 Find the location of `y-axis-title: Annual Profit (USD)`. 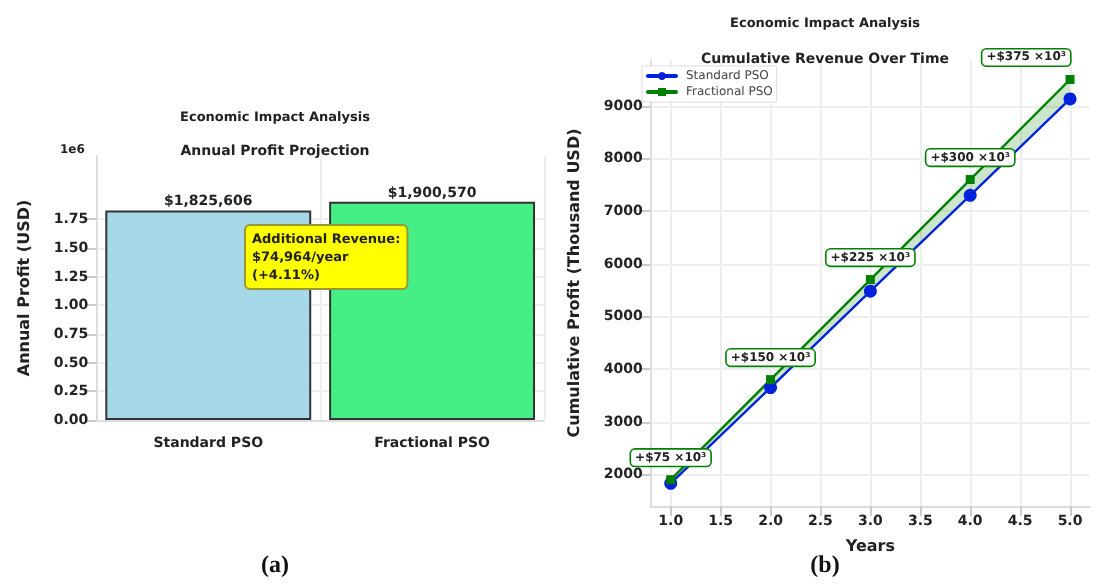

y-axis-title: Annual Profit (USD) is located at coordinates (24, 288).